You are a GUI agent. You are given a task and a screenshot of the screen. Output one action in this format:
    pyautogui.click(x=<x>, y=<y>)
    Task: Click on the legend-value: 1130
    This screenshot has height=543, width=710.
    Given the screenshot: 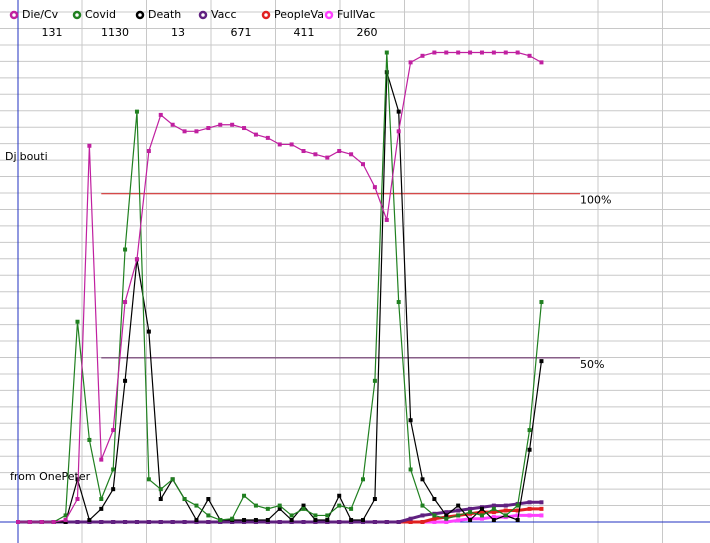 What is the action you would take?
    pyautogui.click(x=115, y=32)
    